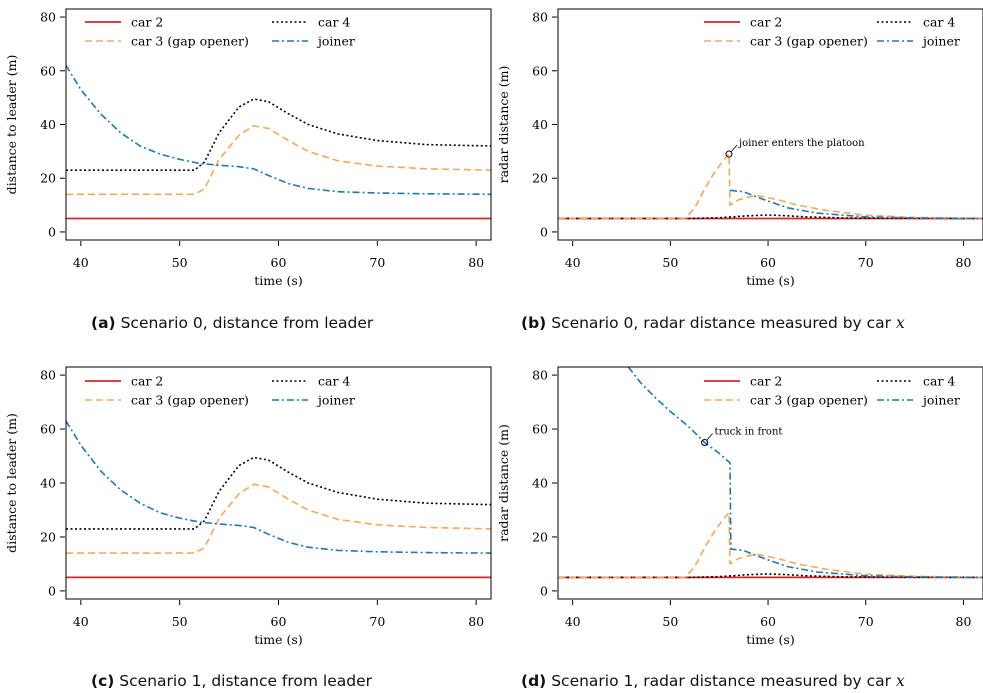 This screenshot has width=983, height=693. I want to click on caption-c: (c) Scenario 1, distance from leader, so click(231, 681).